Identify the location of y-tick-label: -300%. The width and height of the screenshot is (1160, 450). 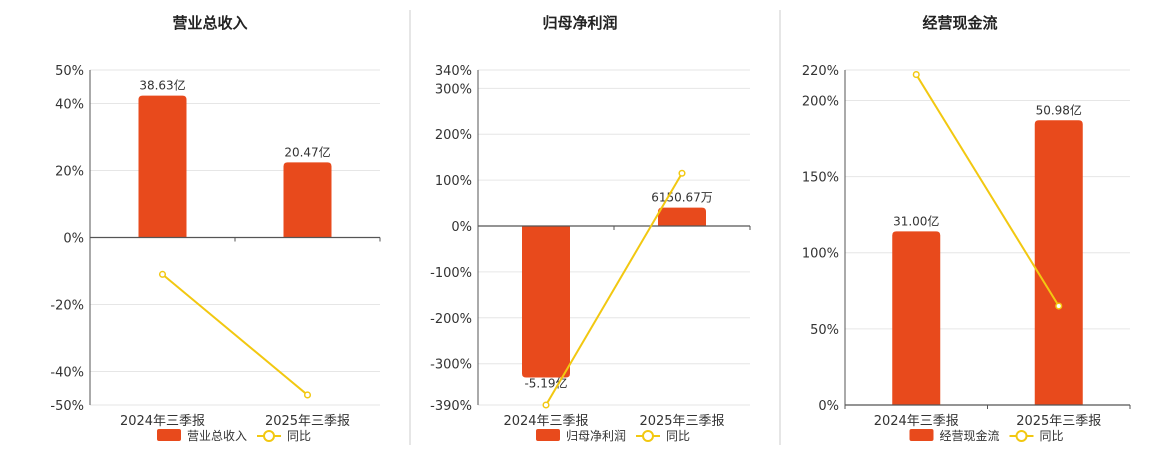
(451, 365).